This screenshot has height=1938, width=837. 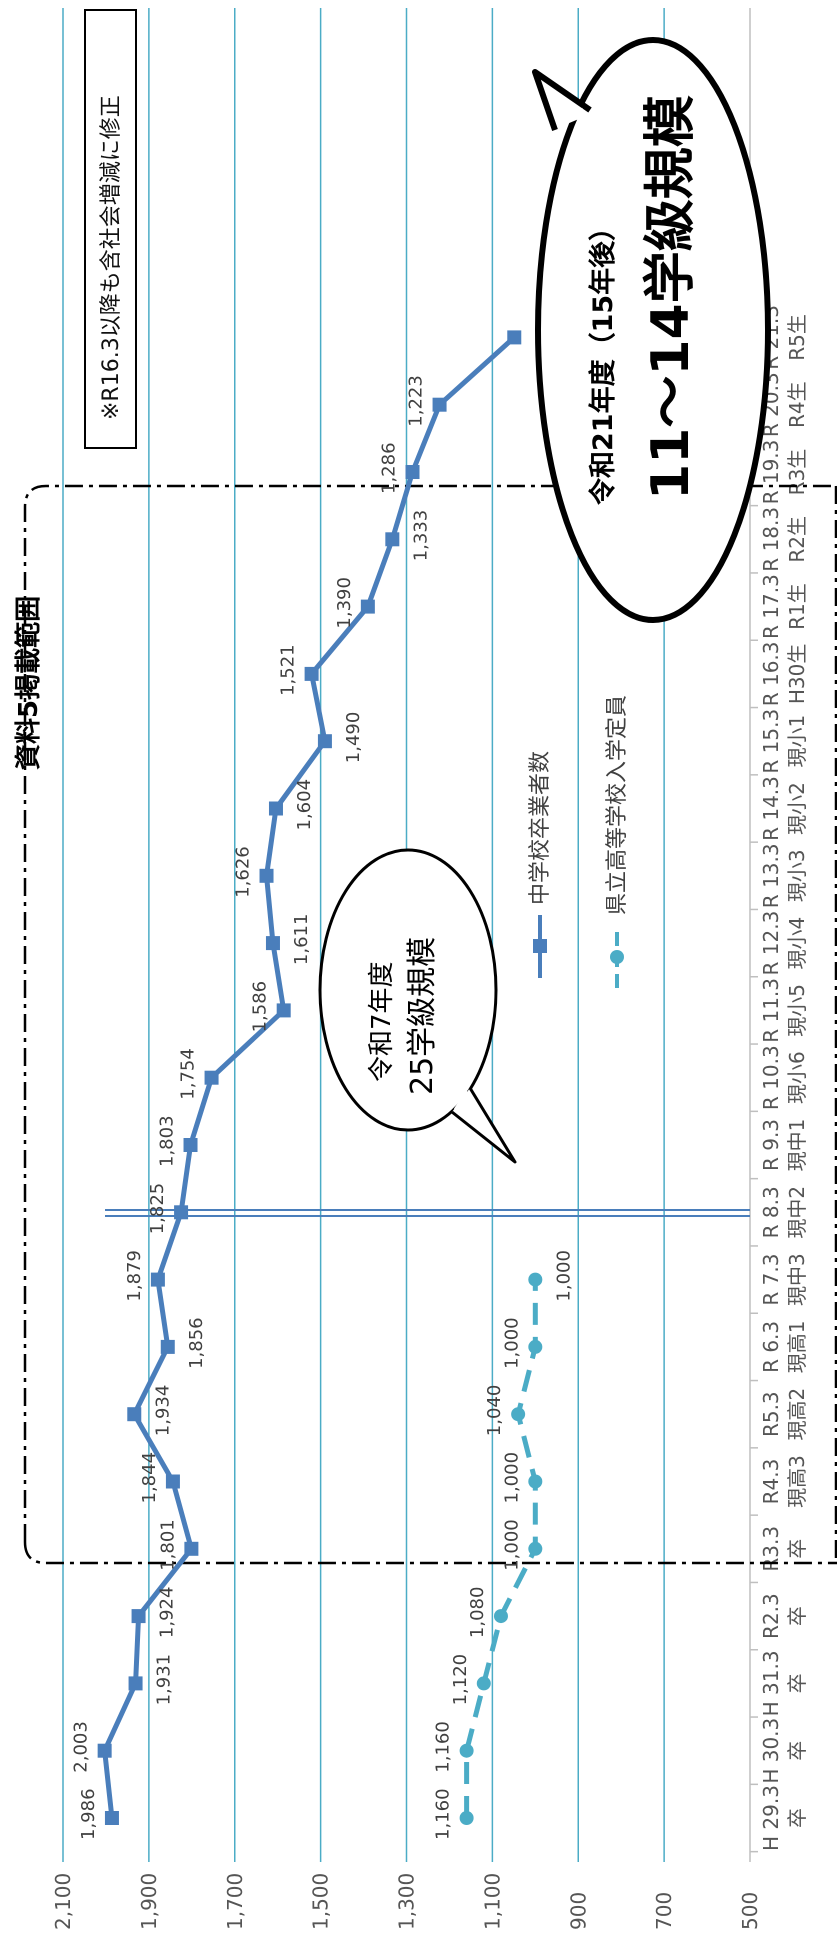 I want to click on category-sublabel: 現中3, so click(x=797, y=1279).